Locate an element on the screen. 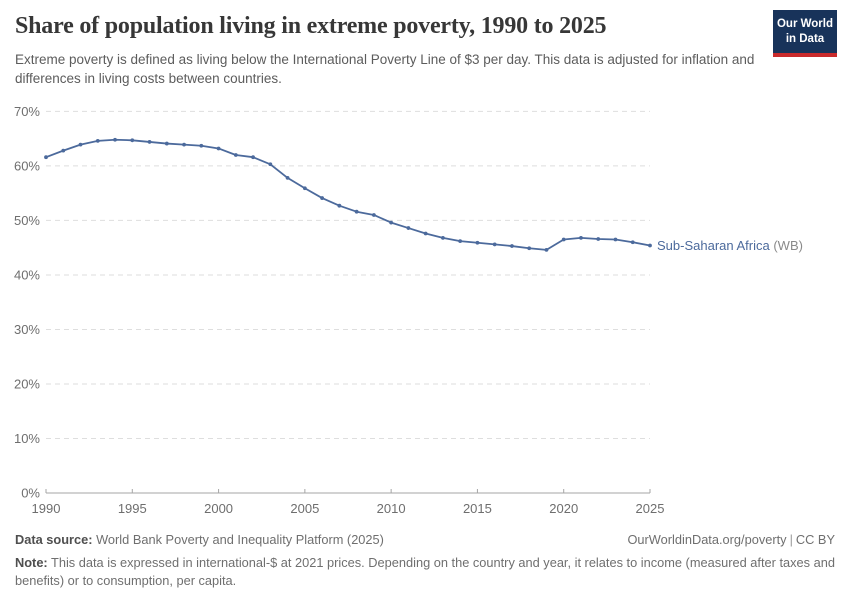 The height and width of the screenshot is (600, 850). owid-url-link: OurWorldinData.org/poverty is located at coordinates (707, 539).